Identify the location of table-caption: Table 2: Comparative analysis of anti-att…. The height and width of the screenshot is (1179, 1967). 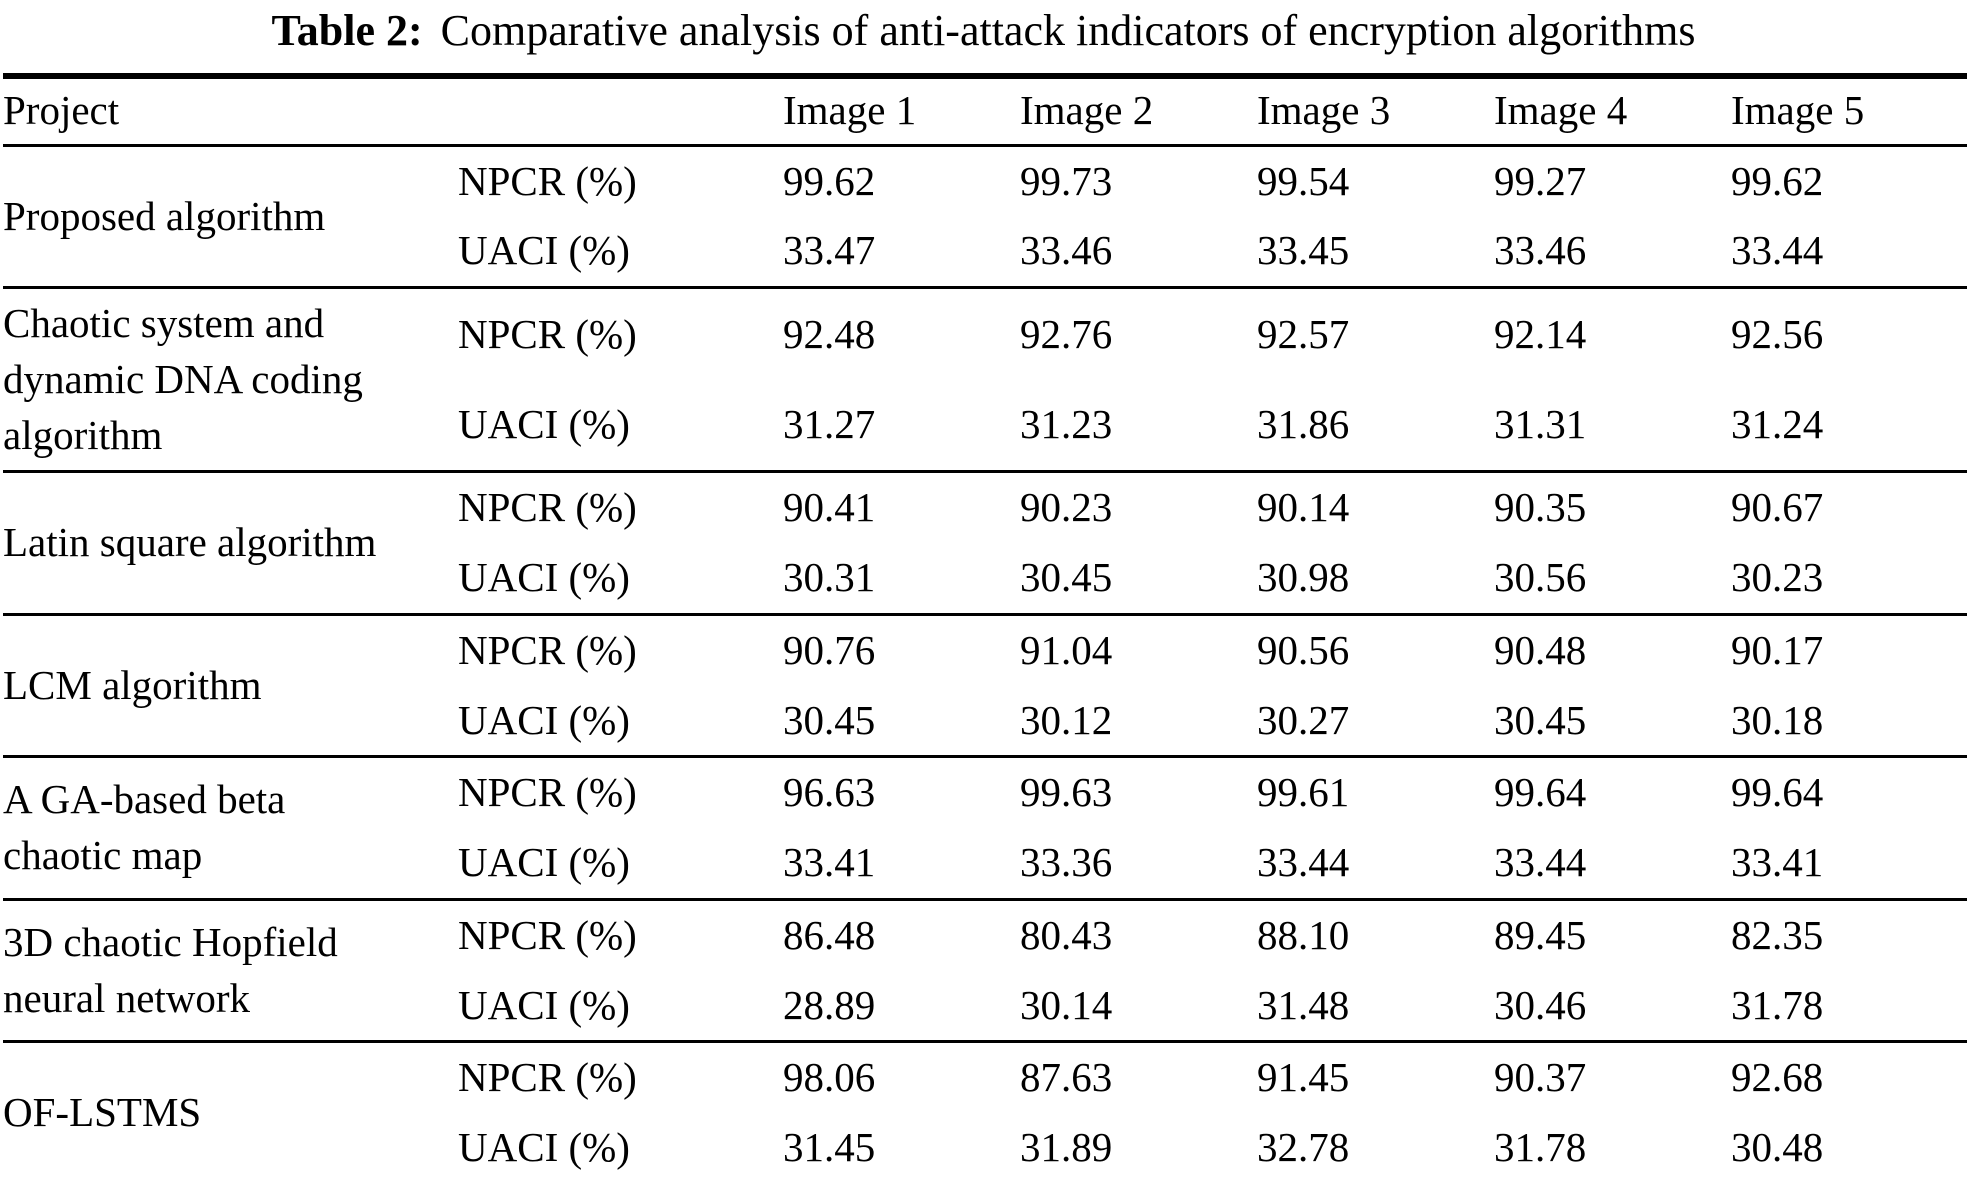
(983, 37).